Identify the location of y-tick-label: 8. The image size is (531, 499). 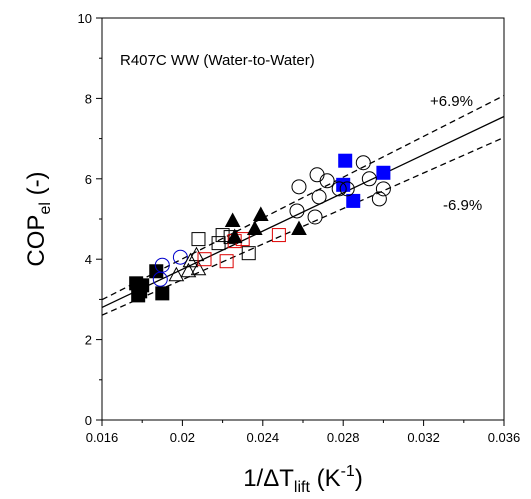
(88, 98).